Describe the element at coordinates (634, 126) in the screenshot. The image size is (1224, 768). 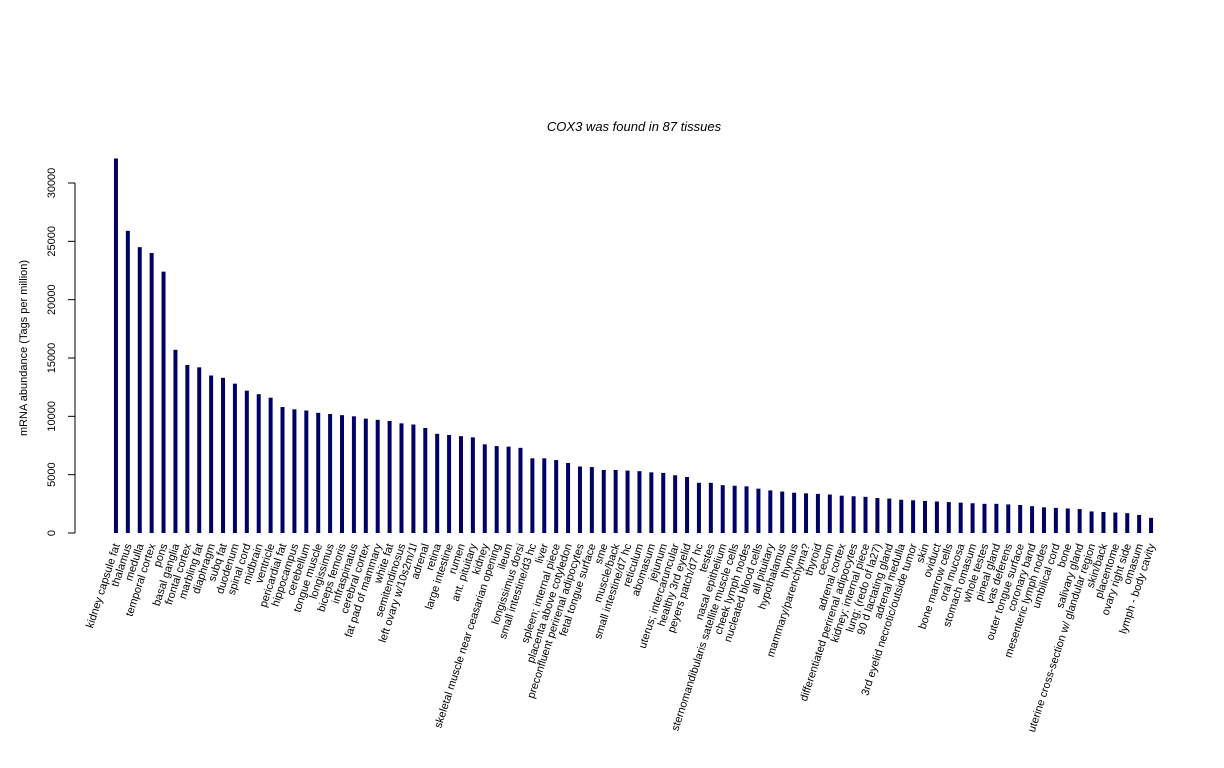
I see `chart-title: COX3 was found in 87 tissues` at that location.